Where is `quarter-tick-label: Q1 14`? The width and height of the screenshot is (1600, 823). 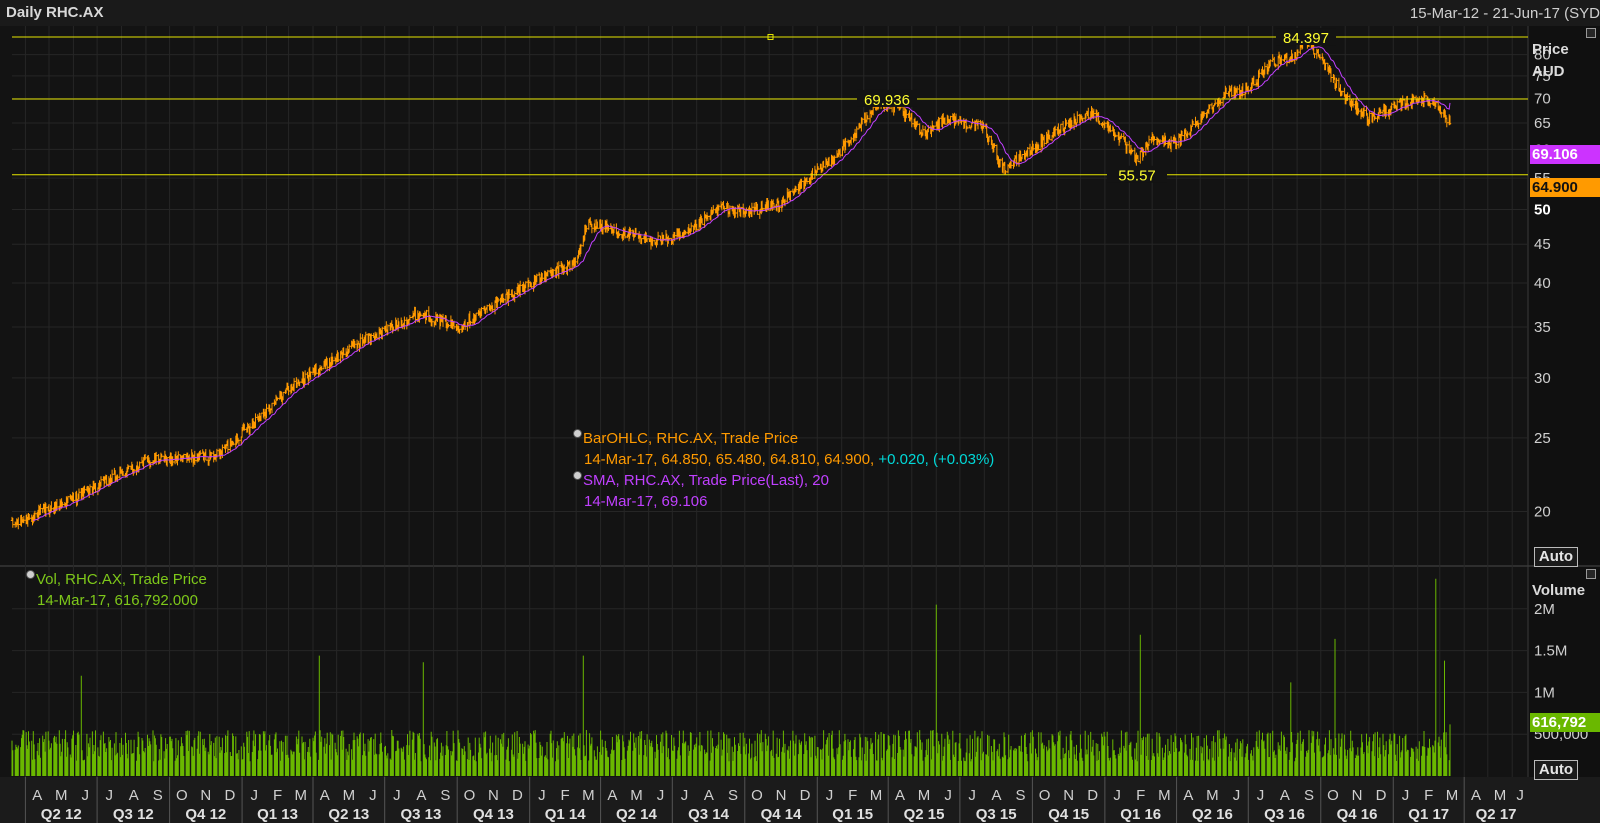
quarter-tick-label: Q1 14 is located at coordinates (566, 814).